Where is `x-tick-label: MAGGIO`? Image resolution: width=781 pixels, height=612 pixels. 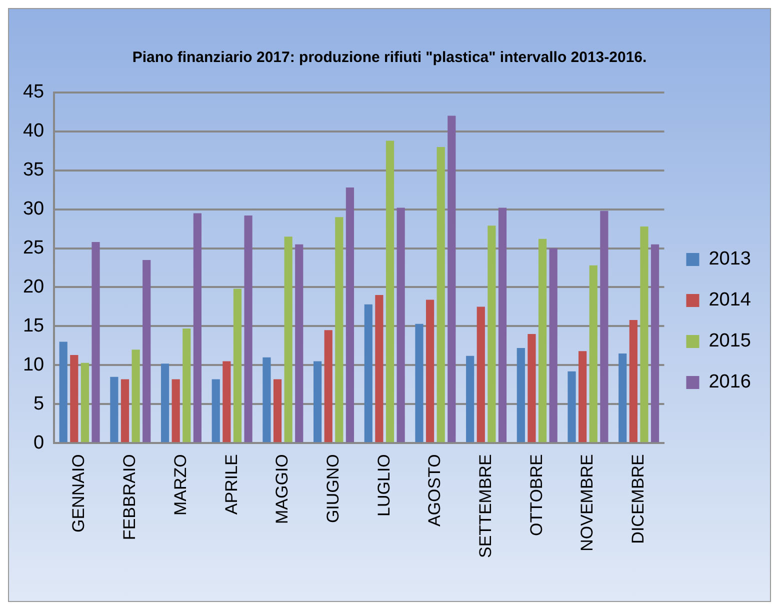
x-tick-label: MAGGIO is located at coordinates (282, 489).